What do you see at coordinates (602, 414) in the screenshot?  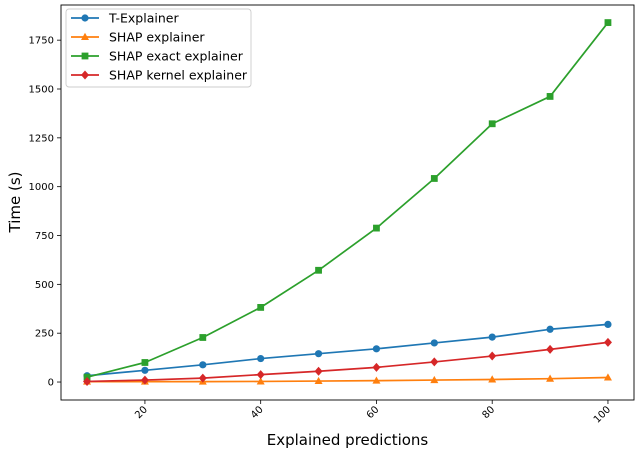 I see `x-tick-label: 100` at bounding box center [602, 414].